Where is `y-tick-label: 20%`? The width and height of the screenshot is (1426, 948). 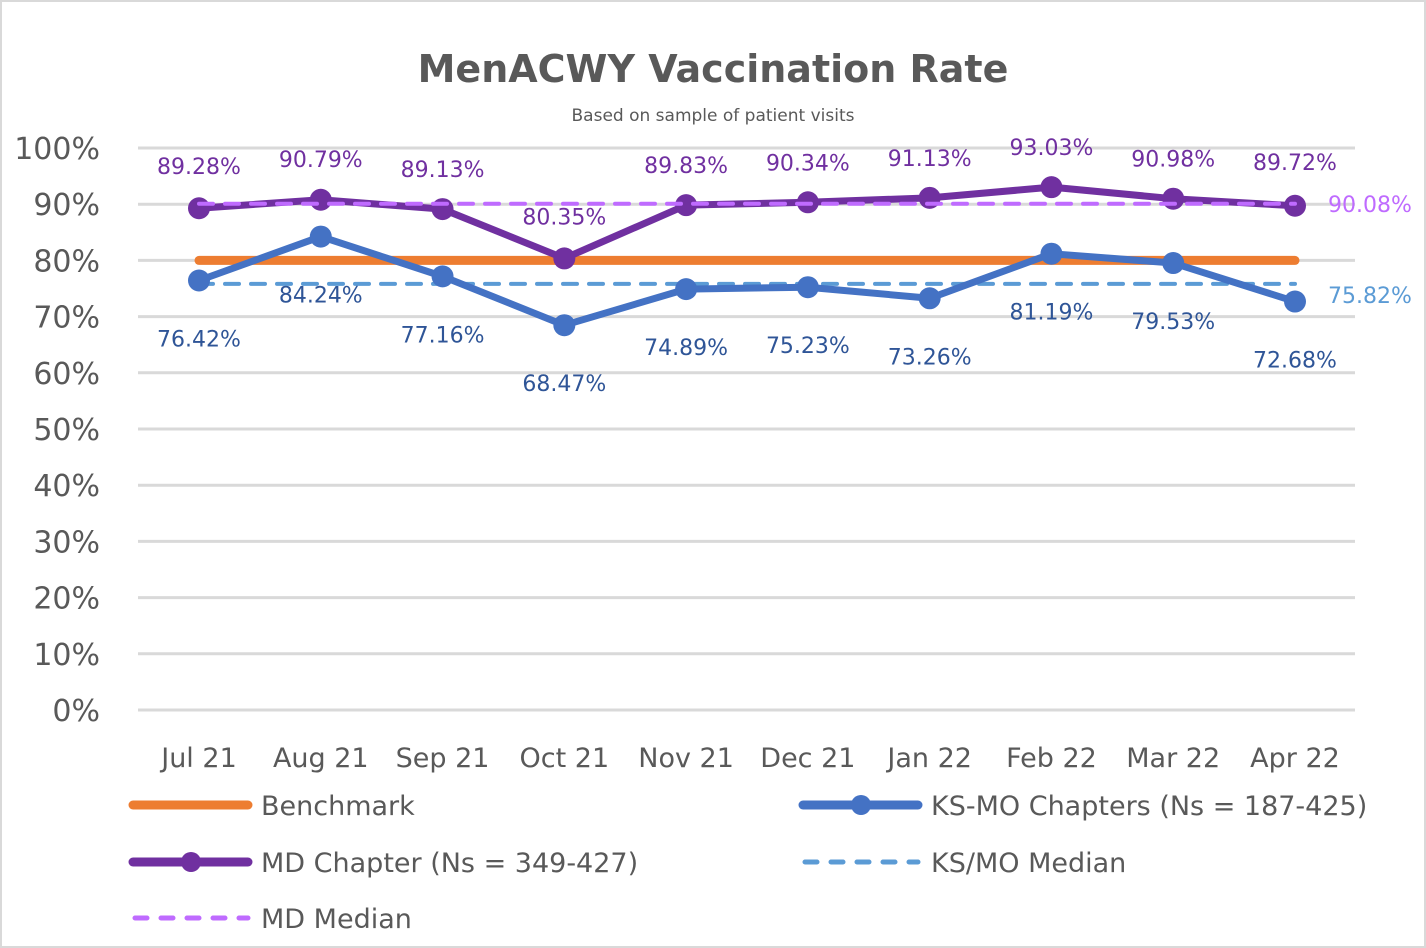 y-tick-label: 20% is located at coordinates (66, 599).